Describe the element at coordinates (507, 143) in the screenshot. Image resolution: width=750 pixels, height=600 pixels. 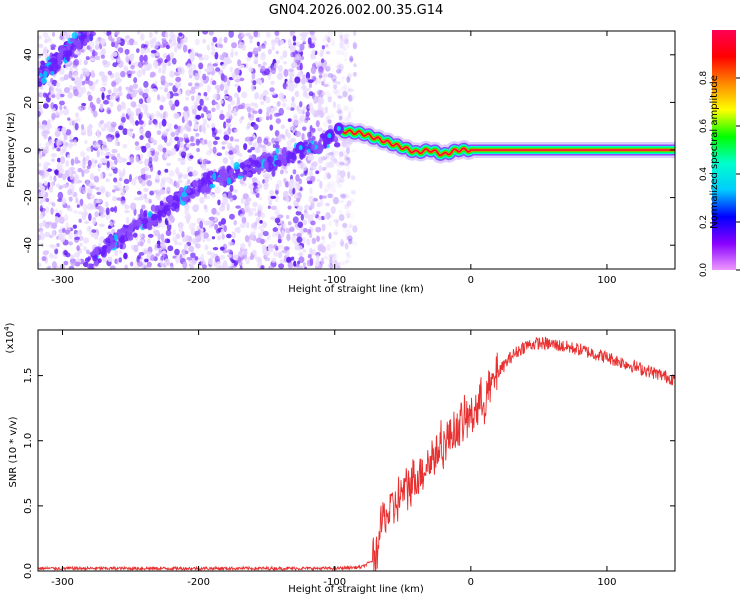
I see `spectrogram-ridge-layer` at that location.